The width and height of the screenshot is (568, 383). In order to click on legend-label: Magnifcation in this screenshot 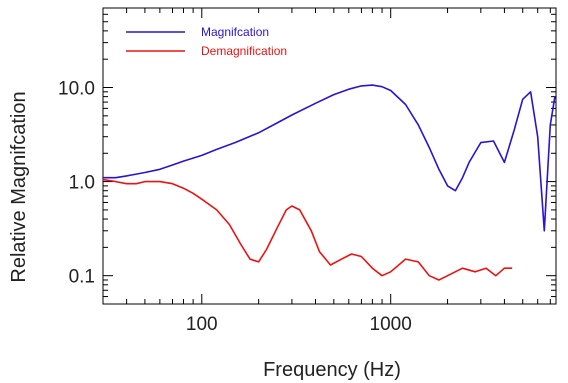, I will do `click(235, 32)`.